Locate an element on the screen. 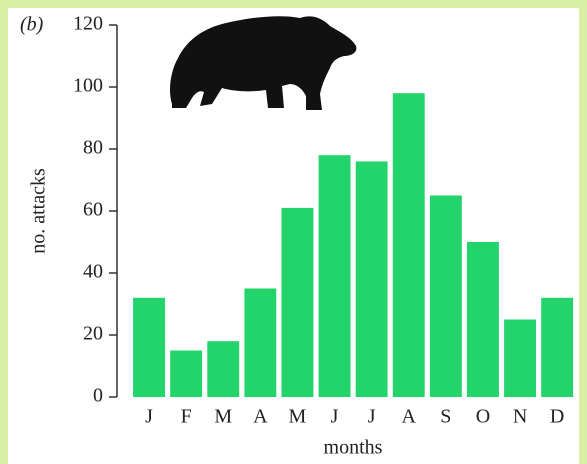 The image size is (587, 464). x-axis-label: months is located at coordinates (353, 448).